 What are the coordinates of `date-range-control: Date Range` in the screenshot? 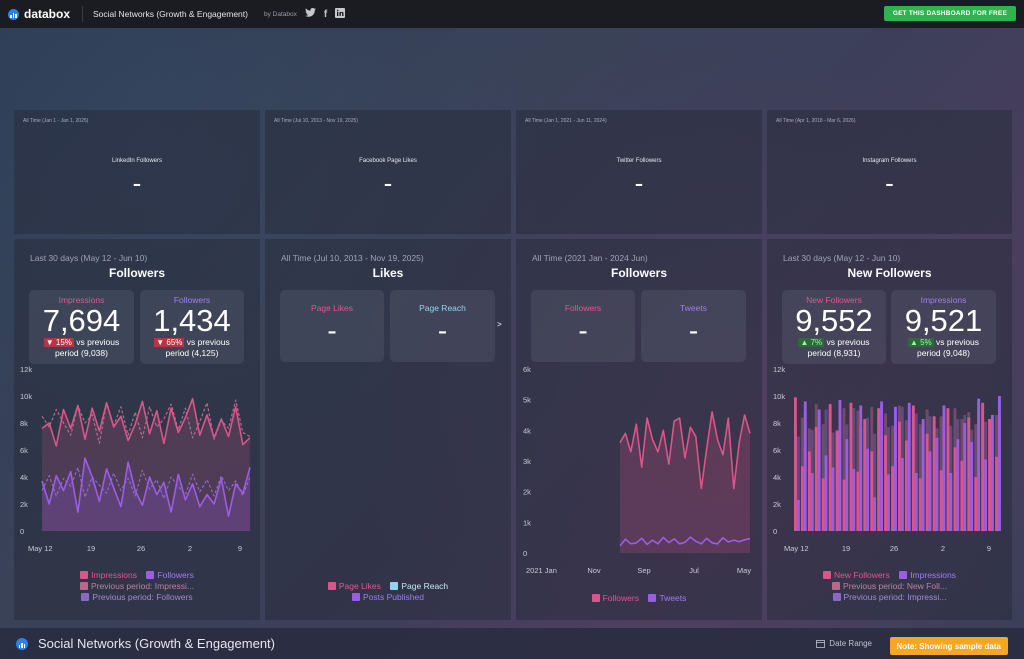 It's located at (844, 643).